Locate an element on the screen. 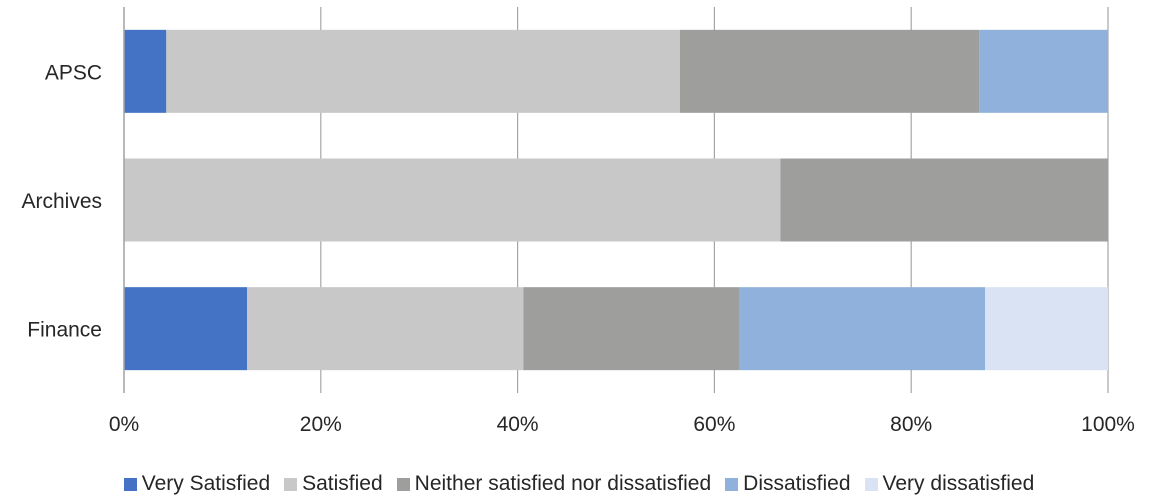 This screenshot has width=1158, height=503. y-tick-label: Finance is located at coordinates (64, 330).